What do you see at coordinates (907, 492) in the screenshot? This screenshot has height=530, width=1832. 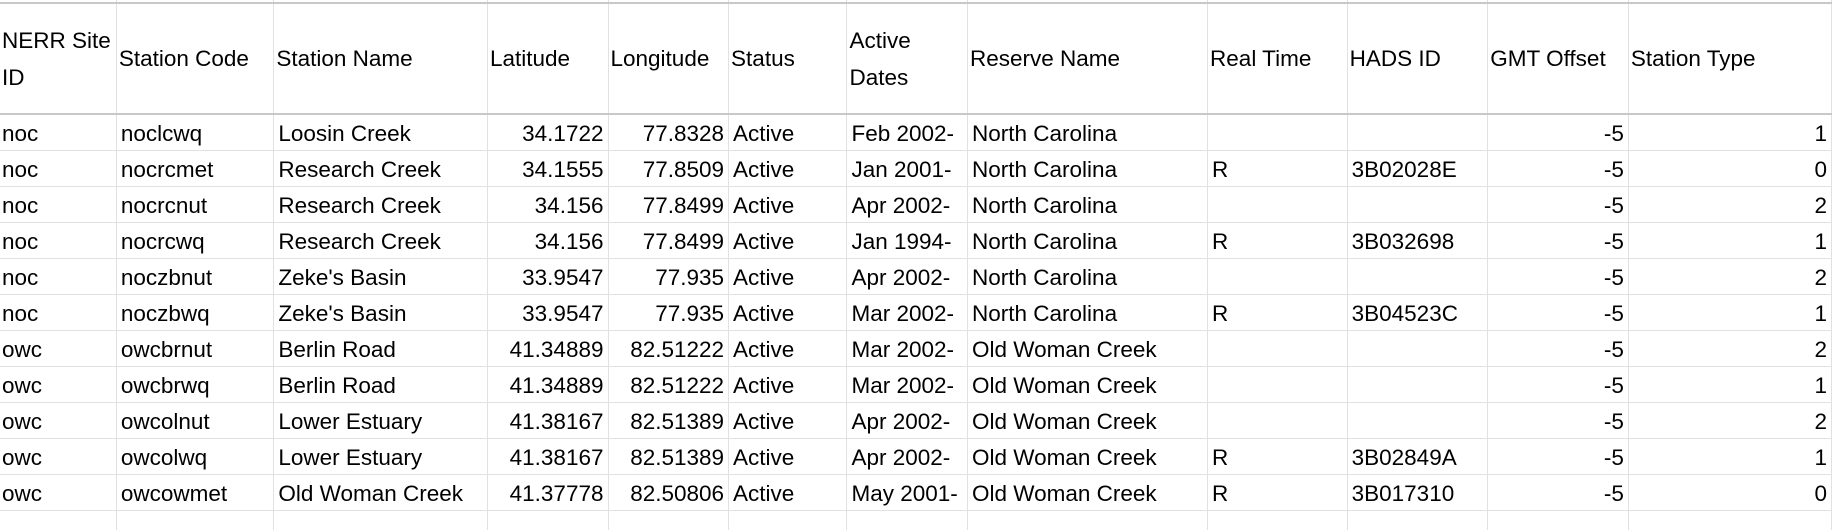 I see `cell-active-dates: May 2001-` at bounding box center [907, 492].